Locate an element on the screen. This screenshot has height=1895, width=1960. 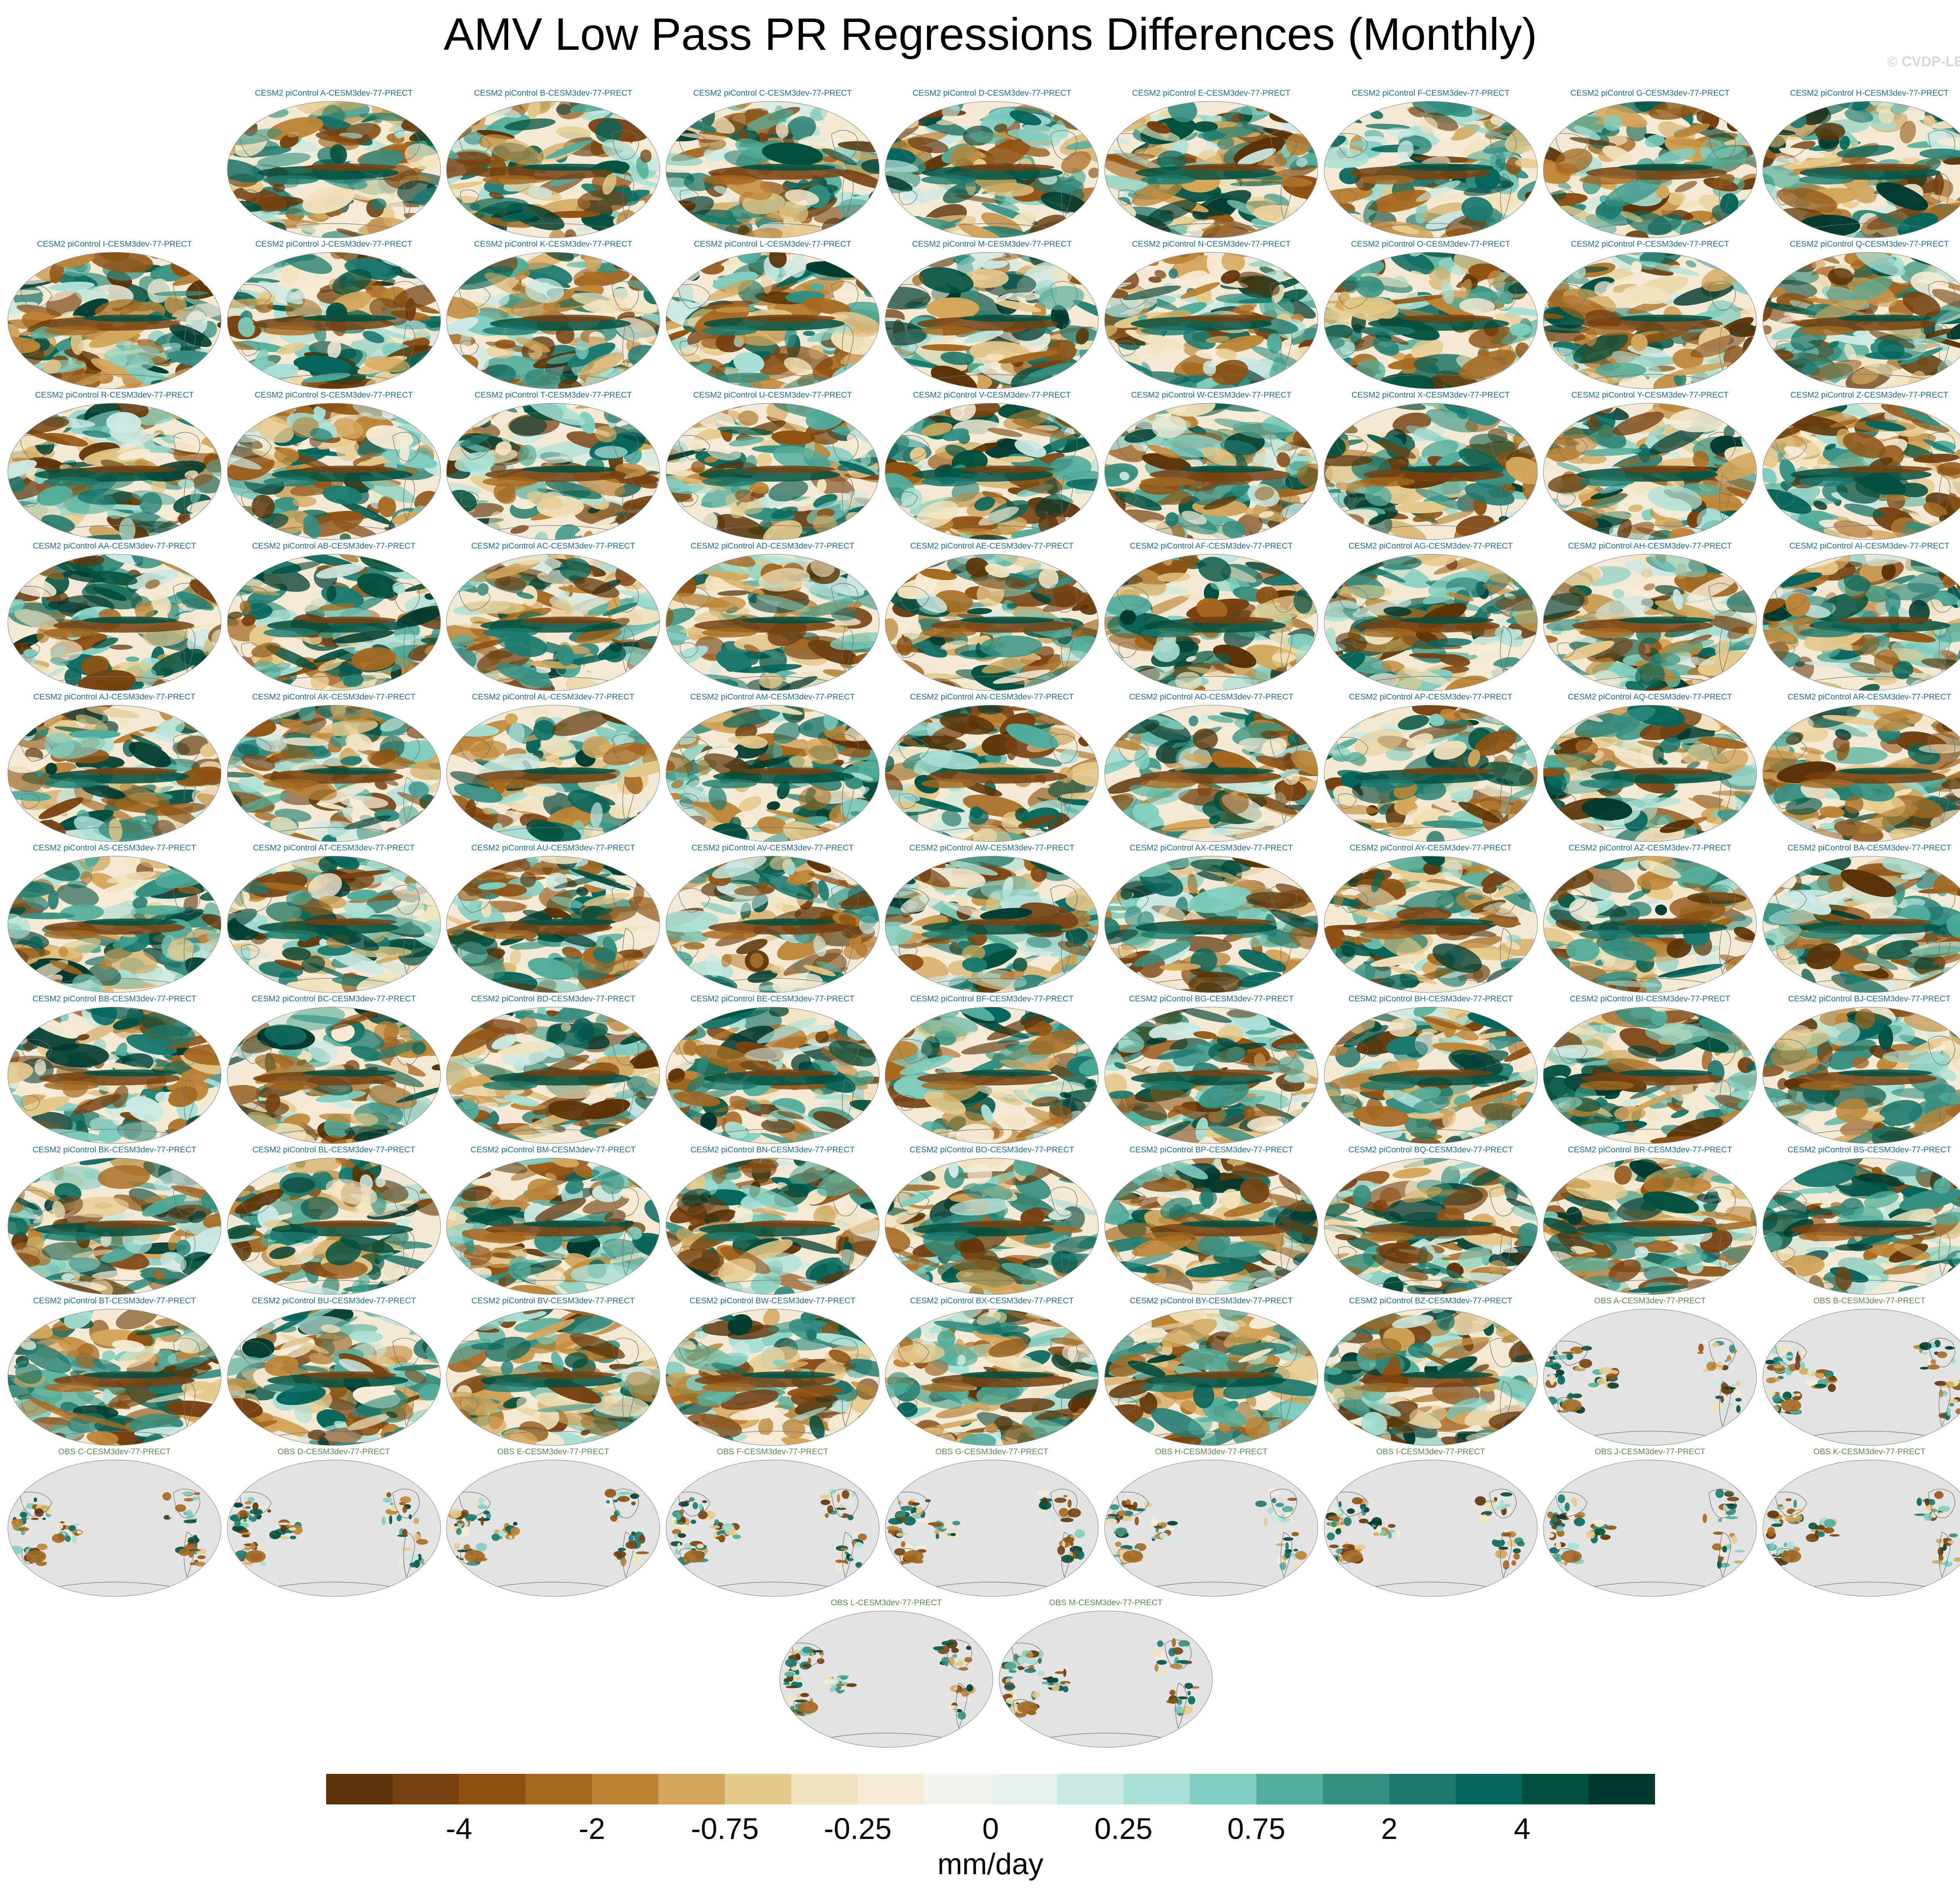
colorbar-tick-label: 0 is located at coordinates (990, 1829).